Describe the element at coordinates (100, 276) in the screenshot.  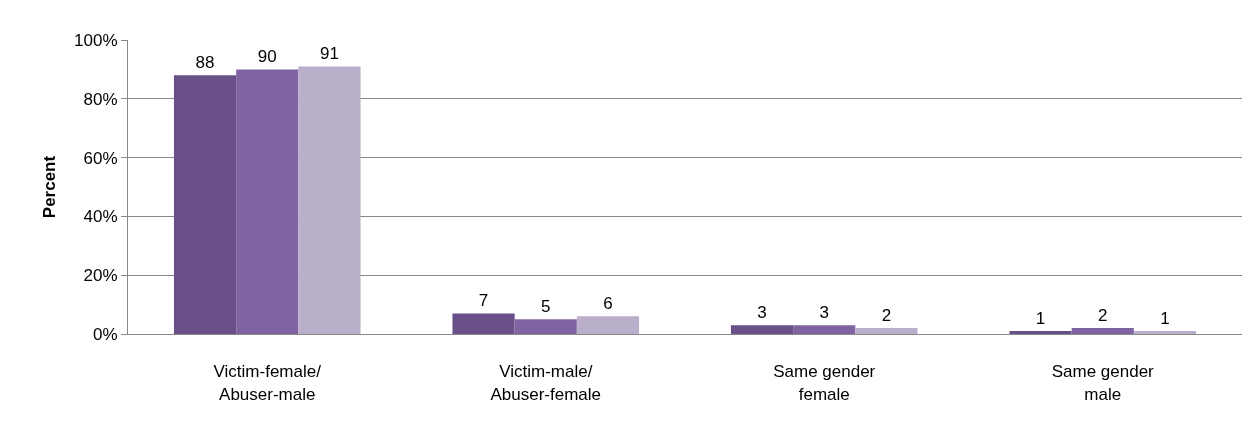
I see `y-tick-label: 20%` at that location.